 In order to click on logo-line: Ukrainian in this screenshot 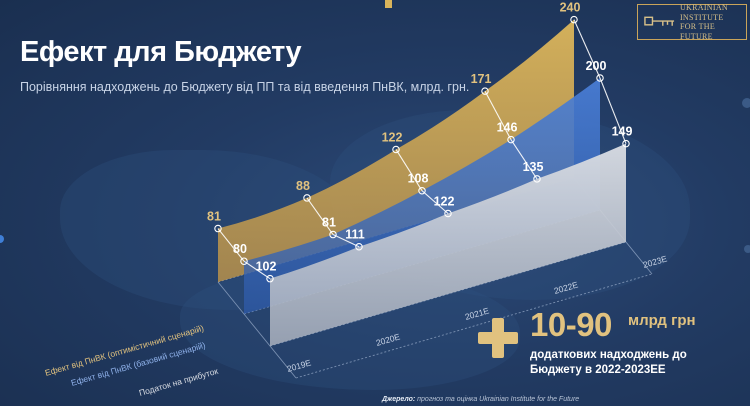, I will do `click(703, 7)`.